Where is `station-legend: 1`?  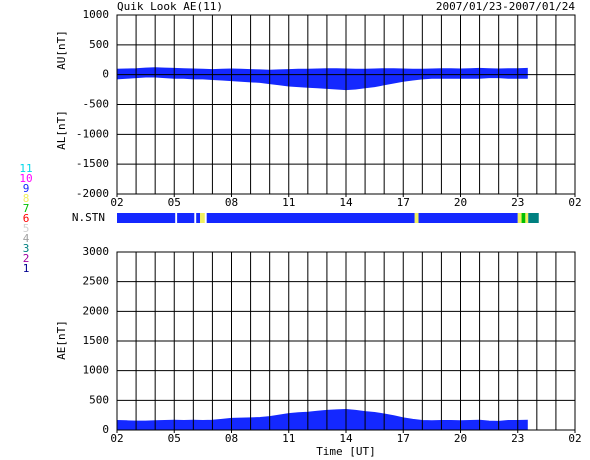
station-legend: 1 is located at coordinates (26, 268).